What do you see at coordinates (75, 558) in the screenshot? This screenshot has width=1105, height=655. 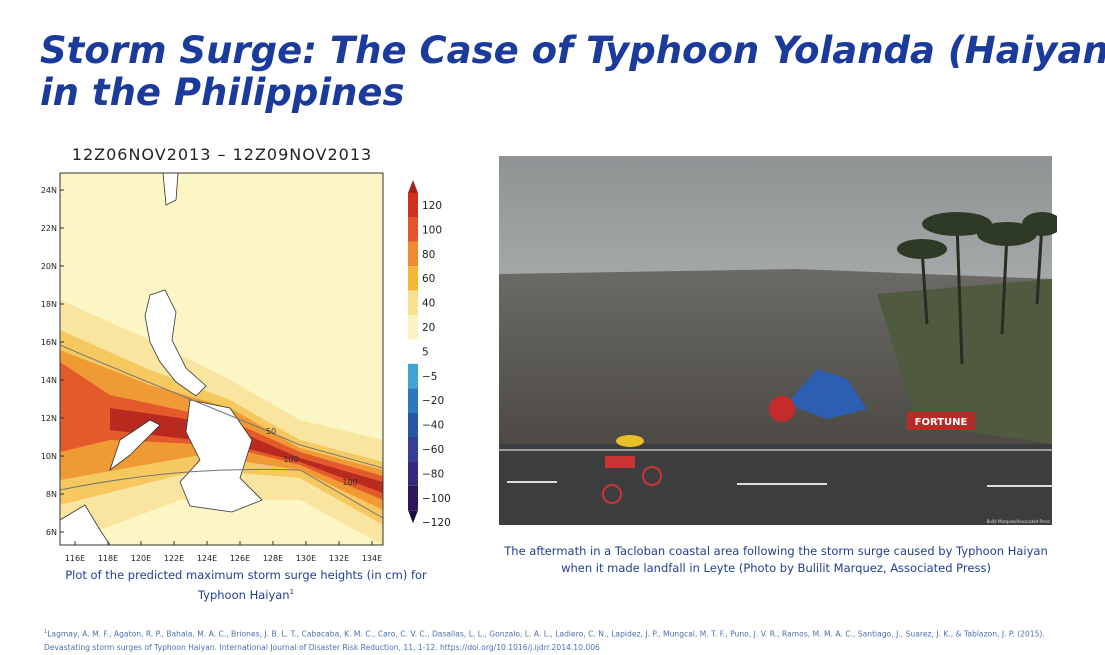 I see `lon-label: 116E` at bounding box center [75, 558].